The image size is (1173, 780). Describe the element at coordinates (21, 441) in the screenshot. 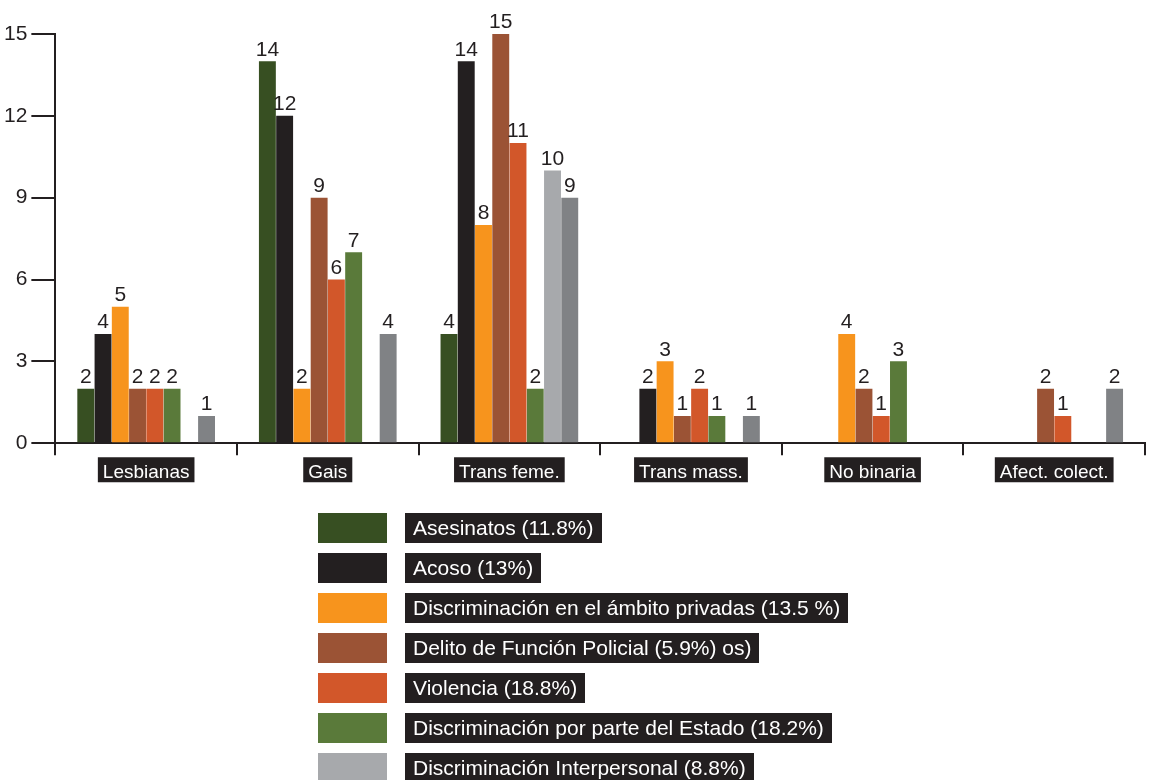

I see `y-tick-label: 0` at that location.